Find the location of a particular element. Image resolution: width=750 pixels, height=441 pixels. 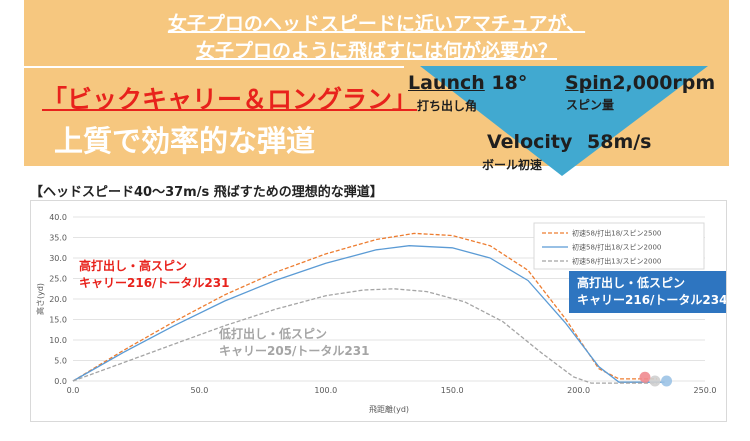

ball-marker-gray is located at coordinates (655, 381).